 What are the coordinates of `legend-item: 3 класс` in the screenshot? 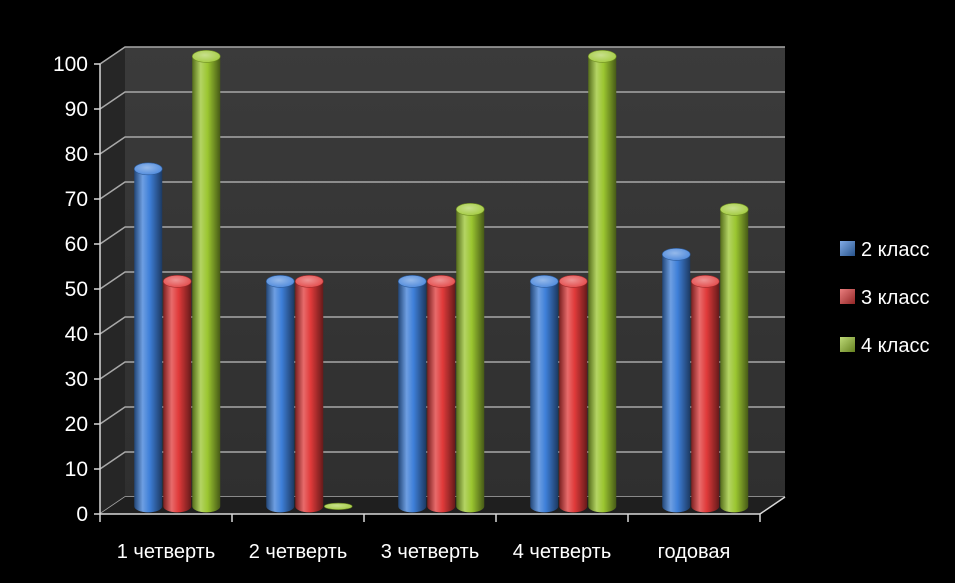 It's located at (884, 298).